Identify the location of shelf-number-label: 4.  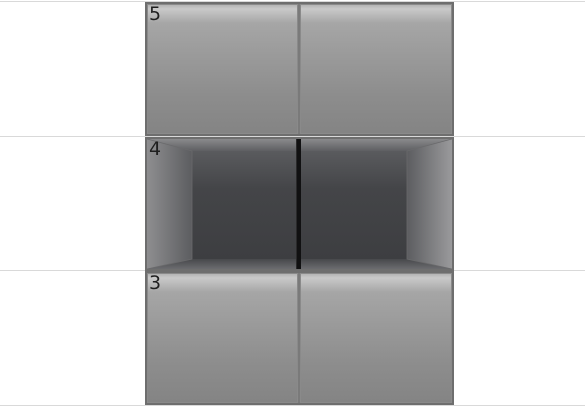
(155, 149).